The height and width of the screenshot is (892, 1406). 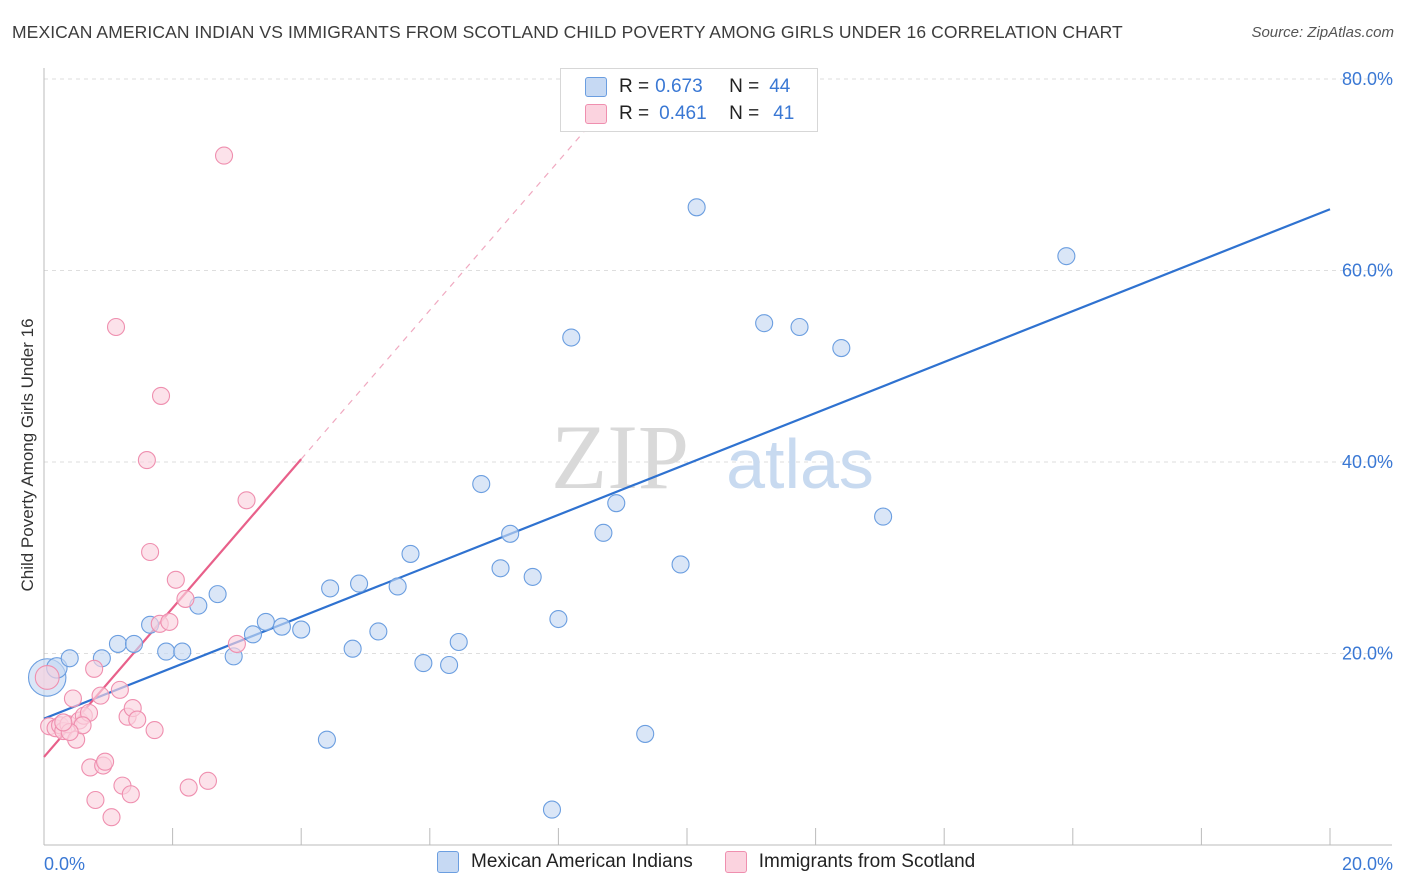 I want to click on series-legend-item-scotland: Immigrants from Scotland, so click(x=850, y=862).